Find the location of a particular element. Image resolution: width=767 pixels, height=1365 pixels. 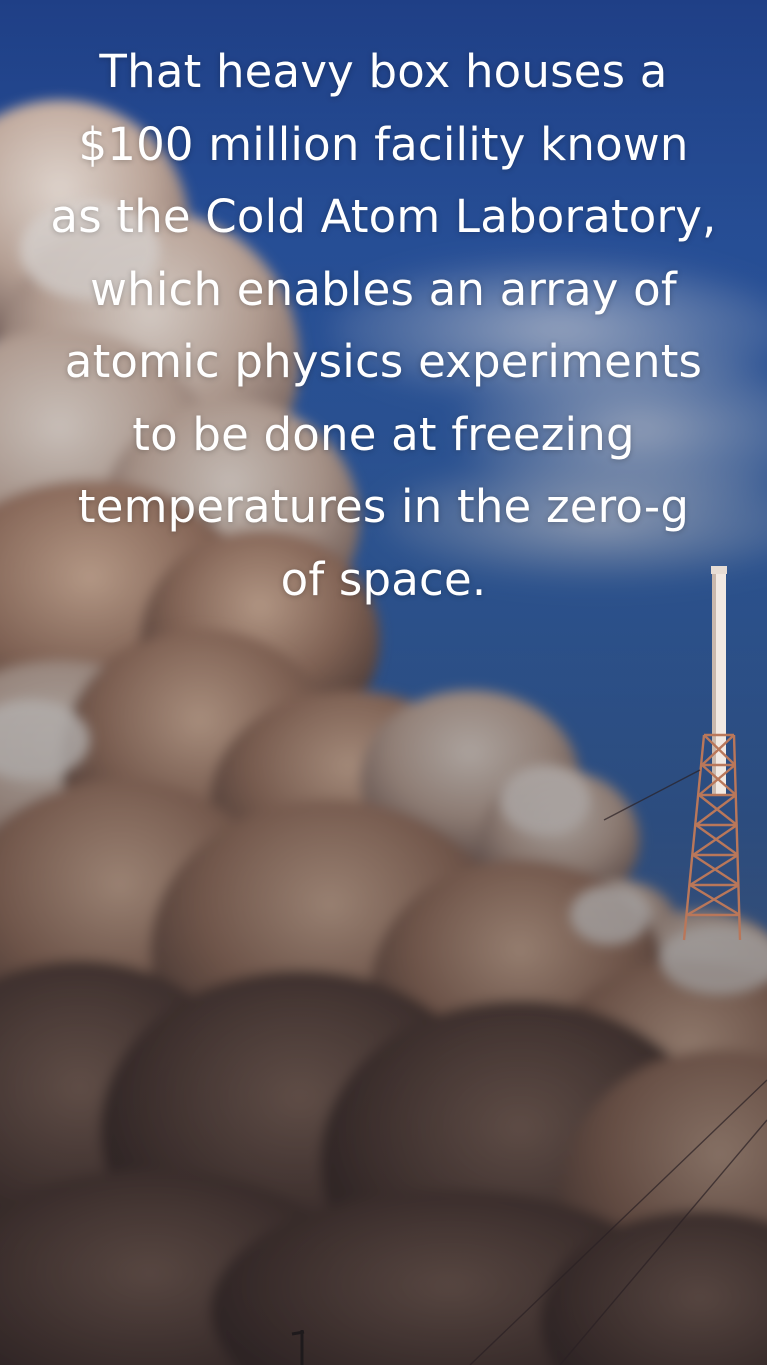

pole is located at coordinates (298, 1347).